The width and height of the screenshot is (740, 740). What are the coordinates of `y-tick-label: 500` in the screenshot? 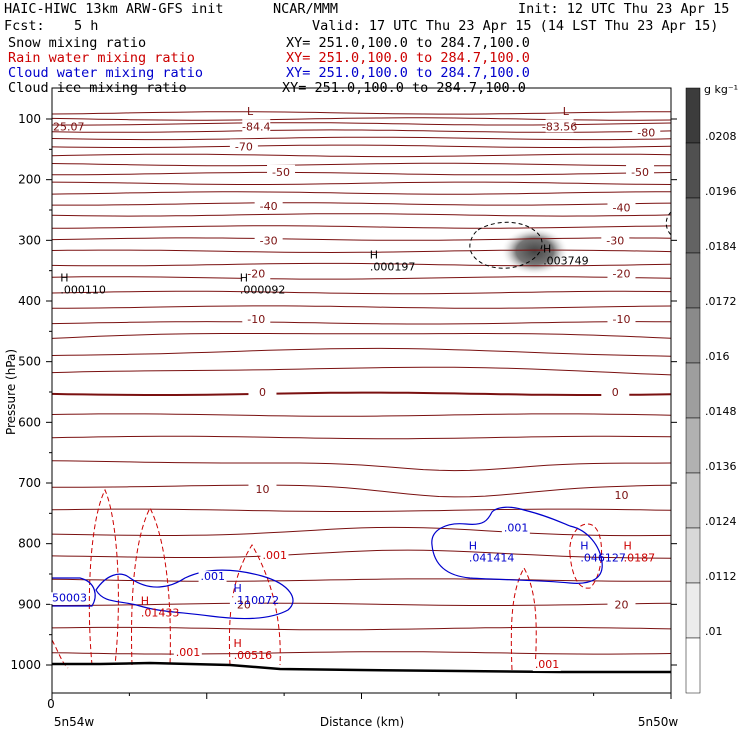 It's located at (29, 362).